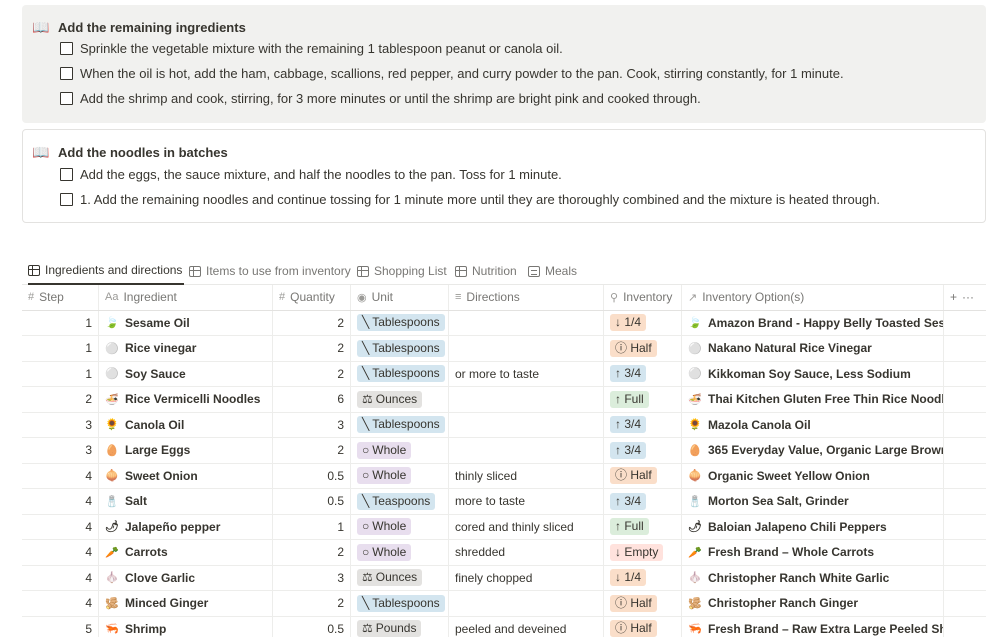  I want to click on quantity-cell: 6, so click(312, 399).